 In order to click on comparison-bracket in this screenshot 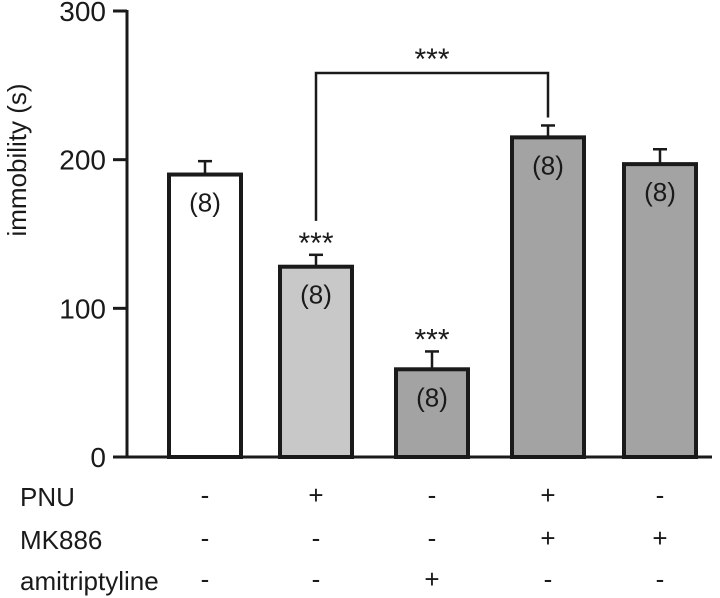, I will do `click(432, 146)`.